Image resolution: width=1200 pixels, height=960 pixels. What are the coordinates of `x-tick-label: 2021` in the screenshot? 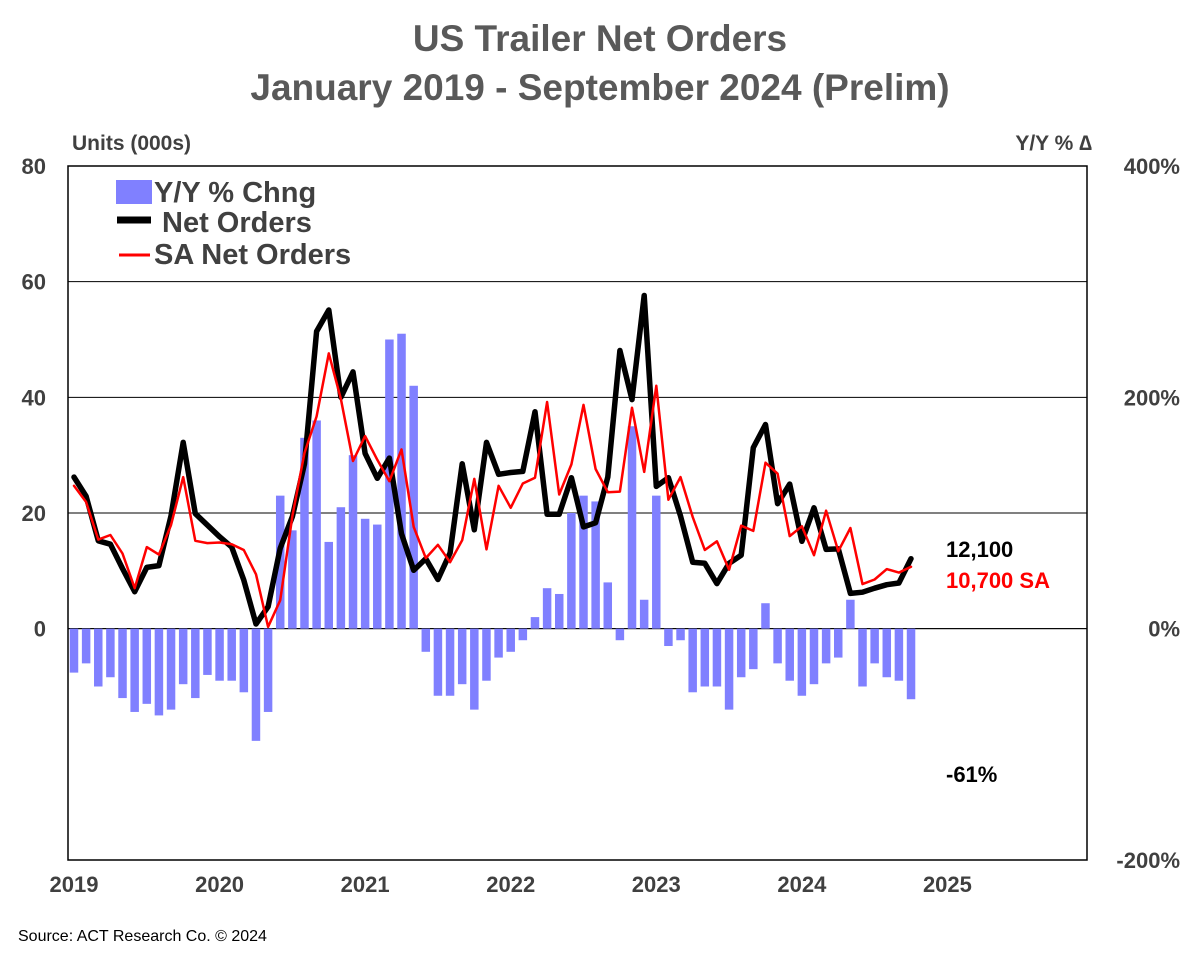 It's located at (365, 884).